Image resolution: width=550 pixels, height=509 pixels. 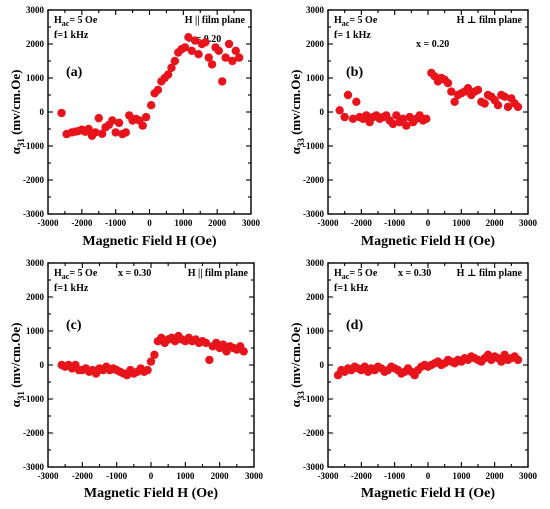 I want to click on panel-2-x-axis-label: Magnetic Field H (Oe), so click(x=428, y=241).